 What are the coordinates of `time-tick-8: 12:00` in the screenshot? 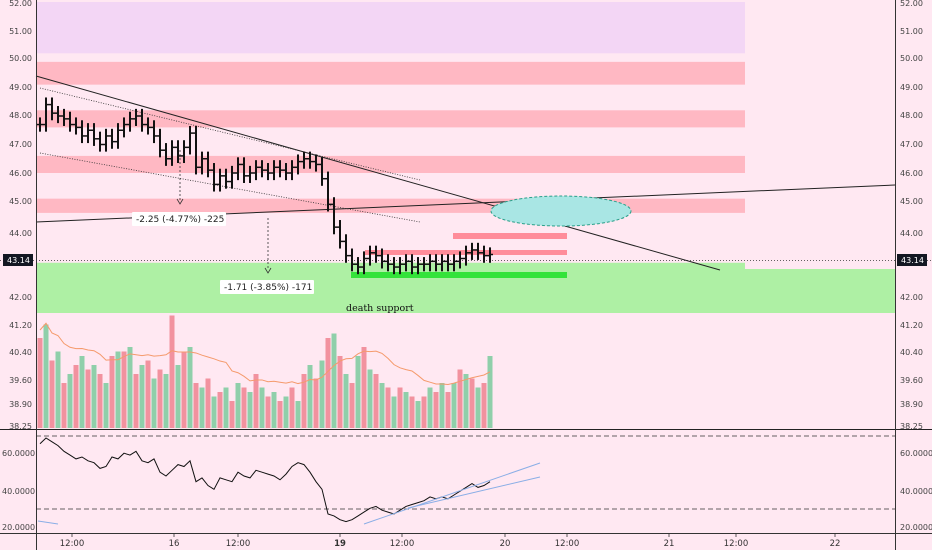 It's located at (736, 544).